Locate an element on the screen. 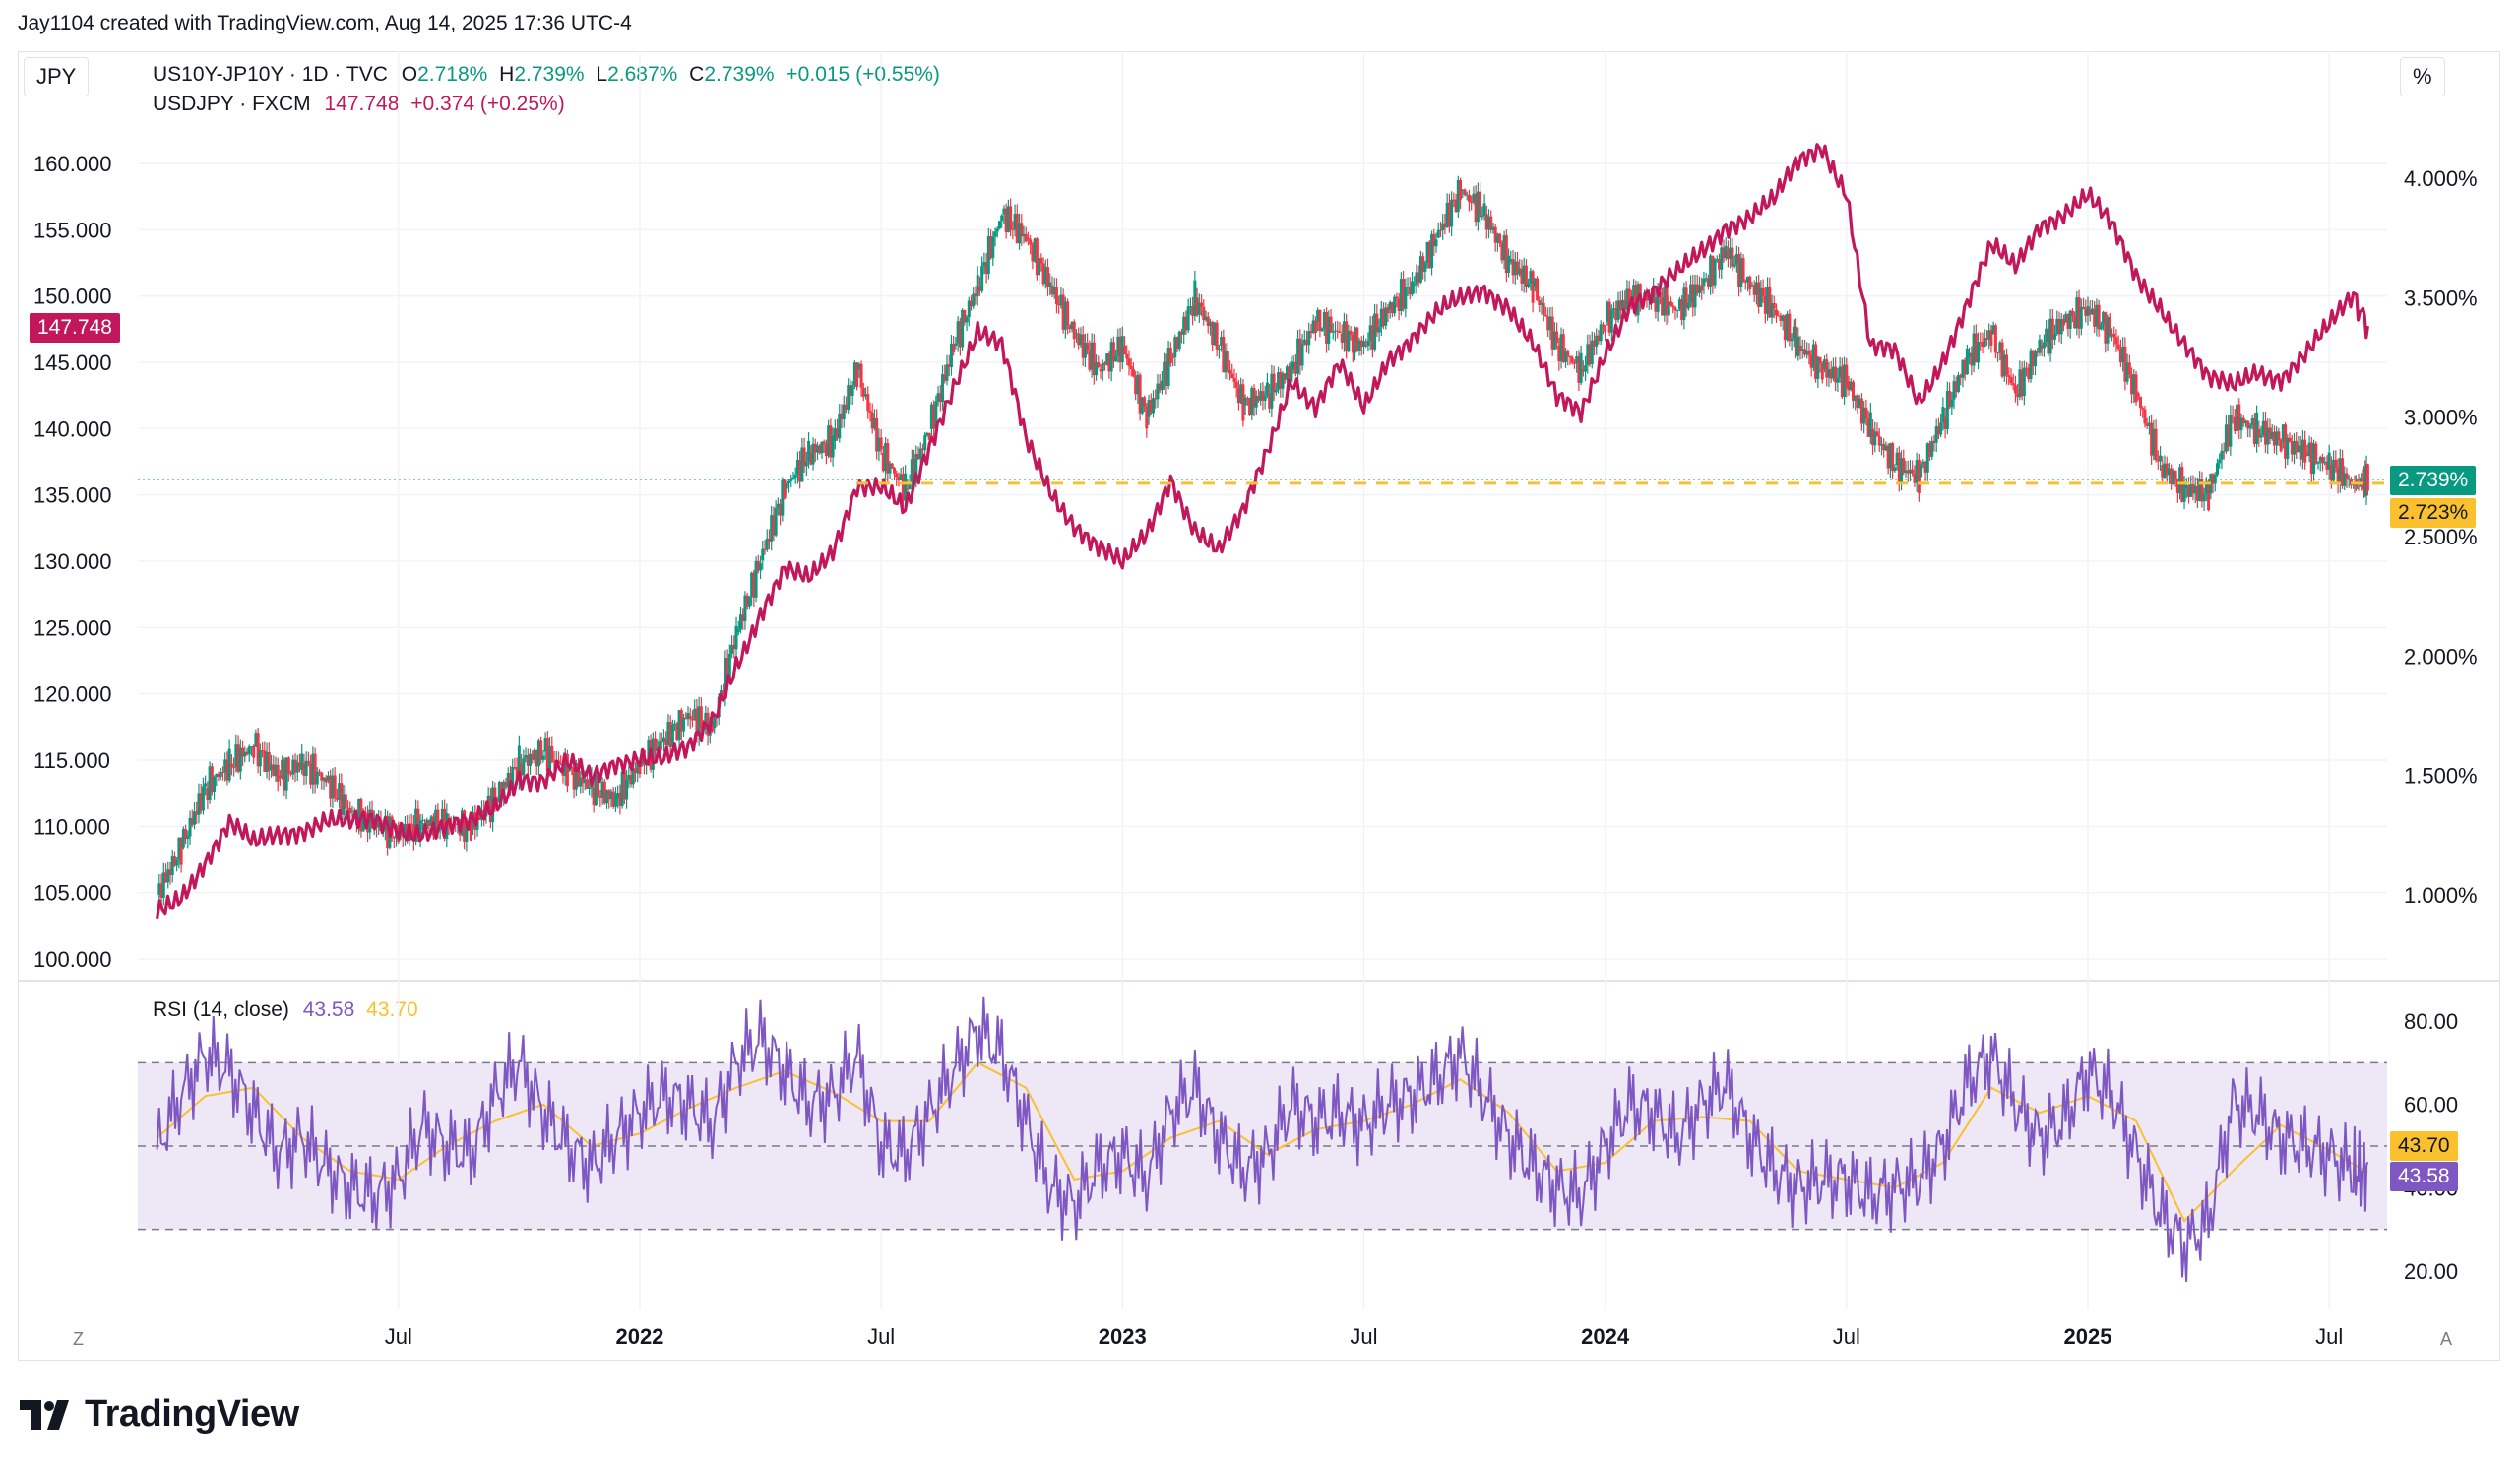  left-axis-tick-label: 150.000 is located at coordinates (72, 297).